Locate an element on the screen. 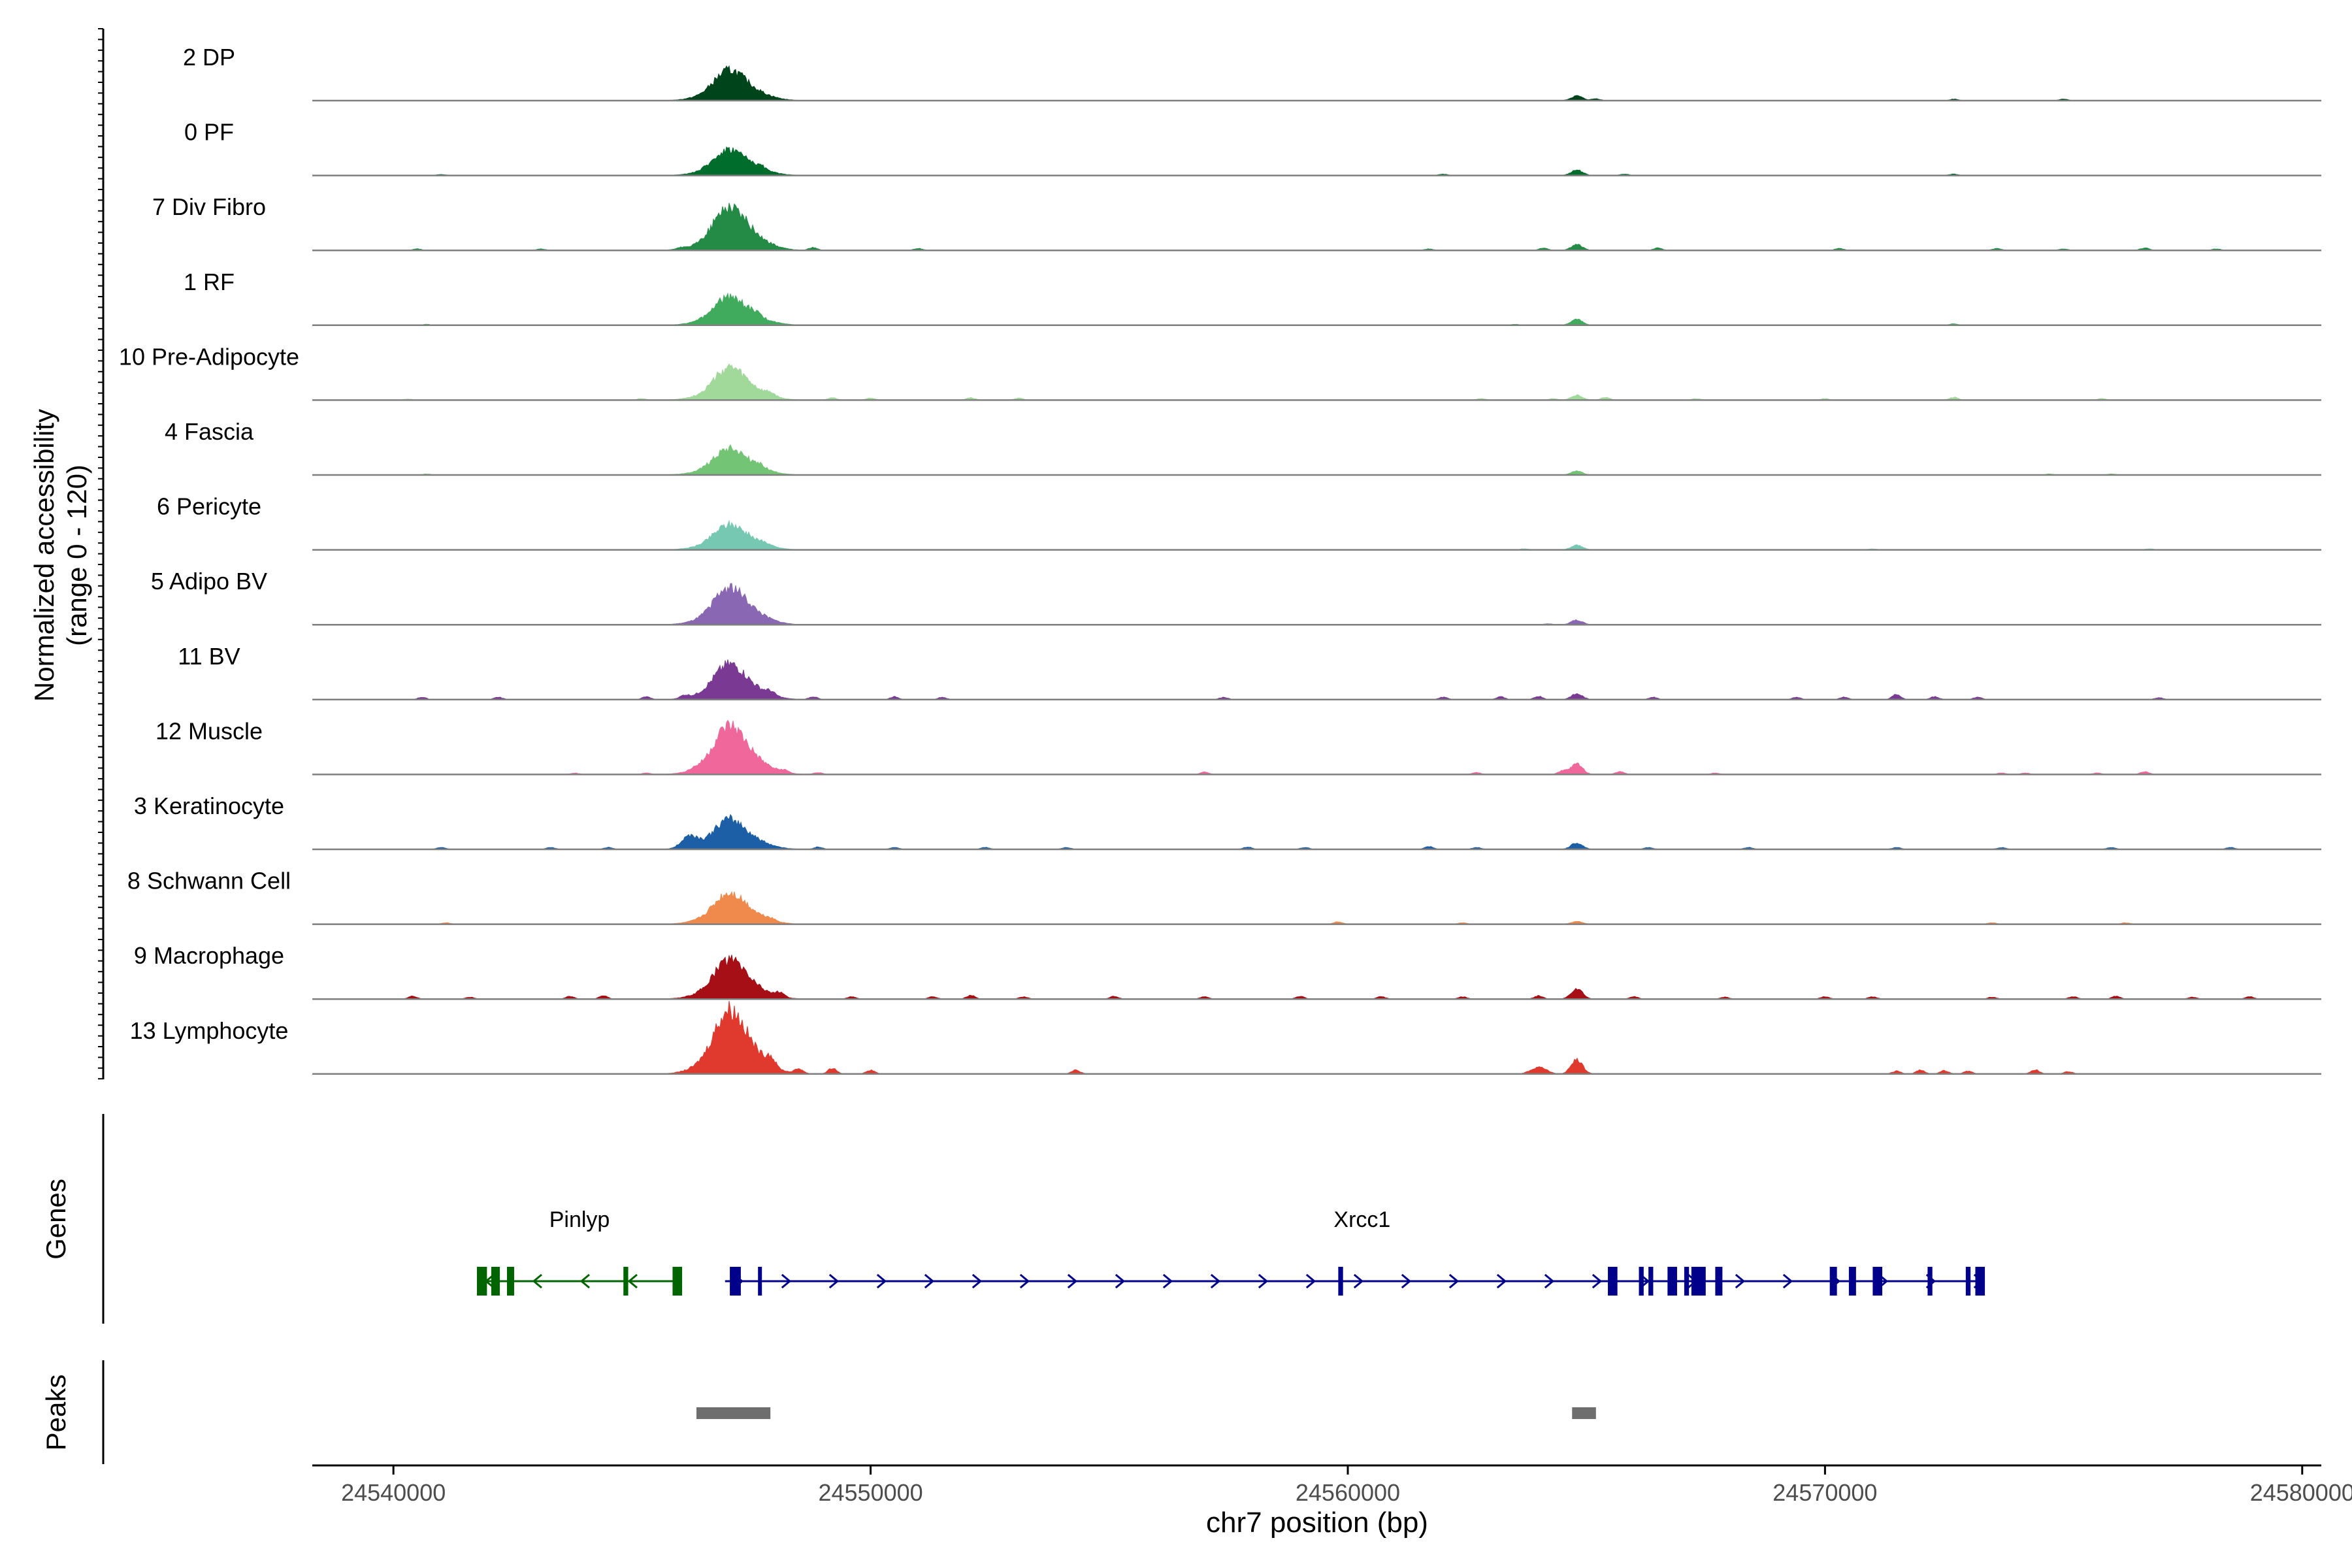 Image resolution: width=2352 pixels, height=1568 pixels. coverage-track: 11 BV is located at coordinates (1249, 672).